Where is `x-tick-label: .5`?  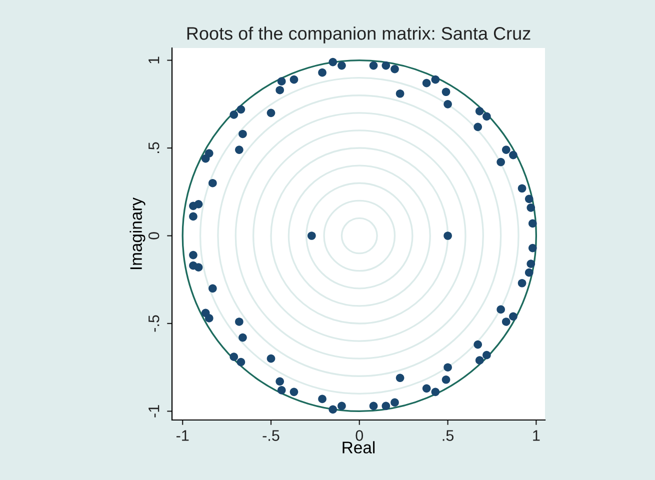 x-tick-label: .5 is located at coordinates (448, 435).